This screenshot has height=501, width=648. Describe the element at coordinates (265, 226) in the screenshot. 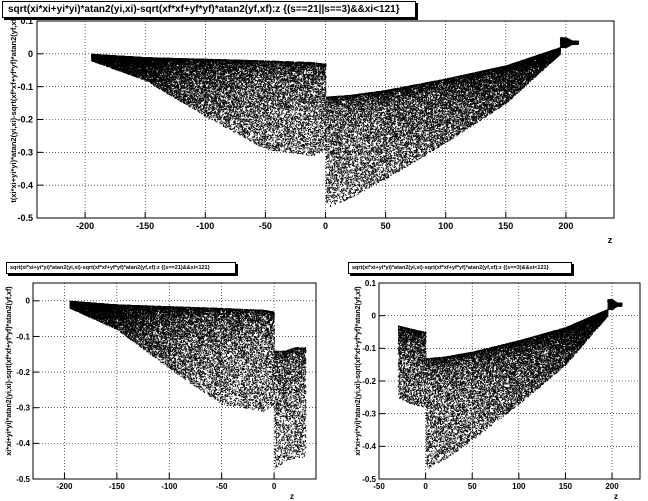

I see `x-tick-label: -50` at that location.